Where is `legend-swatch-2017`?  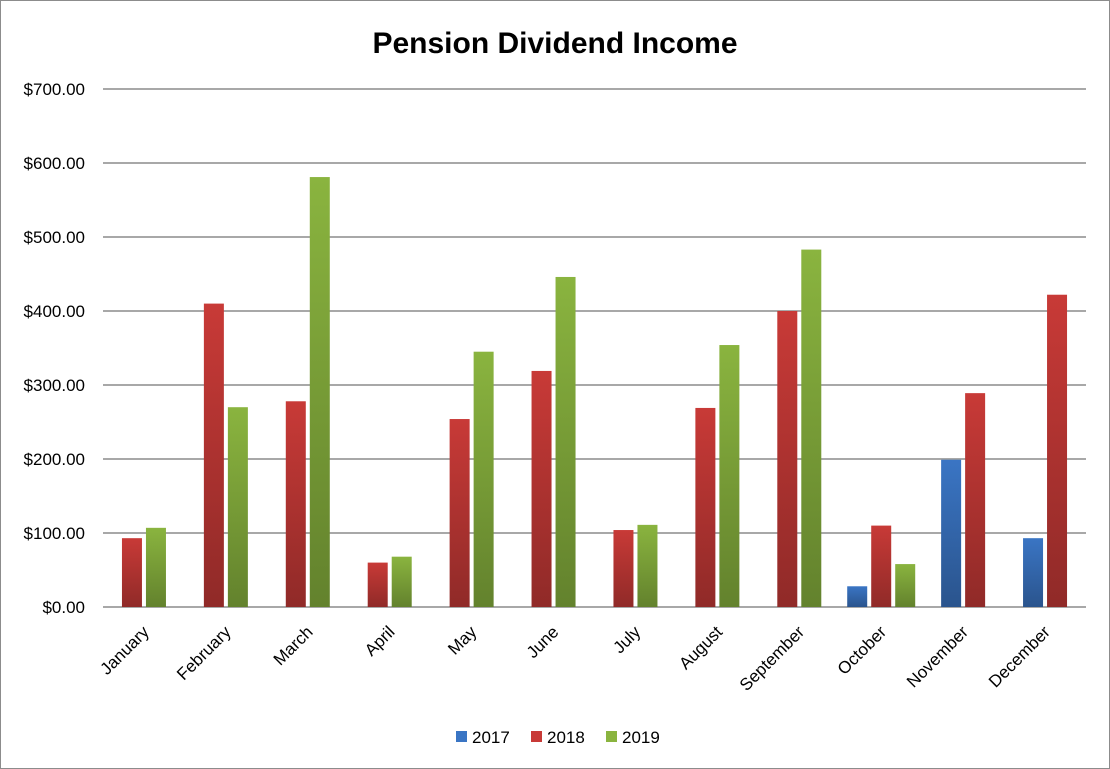 legend-swatch-2017 is located at coordinates (461, 736).